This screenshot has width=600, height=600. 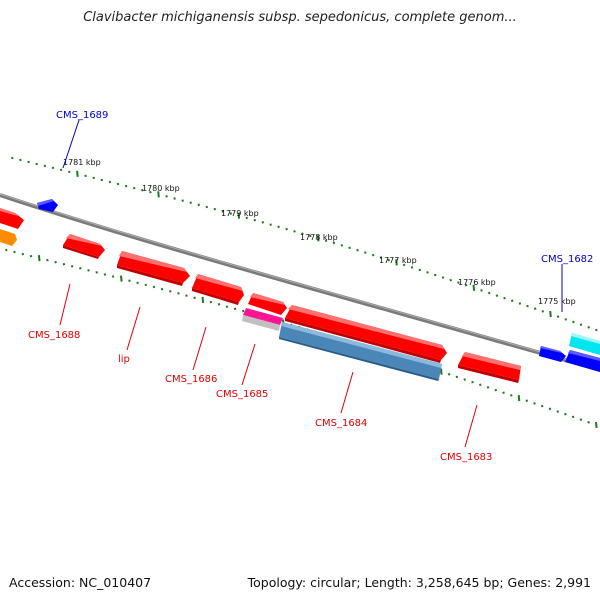 I want to click on kbp-label-1781: 1781 kbp, so click(x=82, y=162).